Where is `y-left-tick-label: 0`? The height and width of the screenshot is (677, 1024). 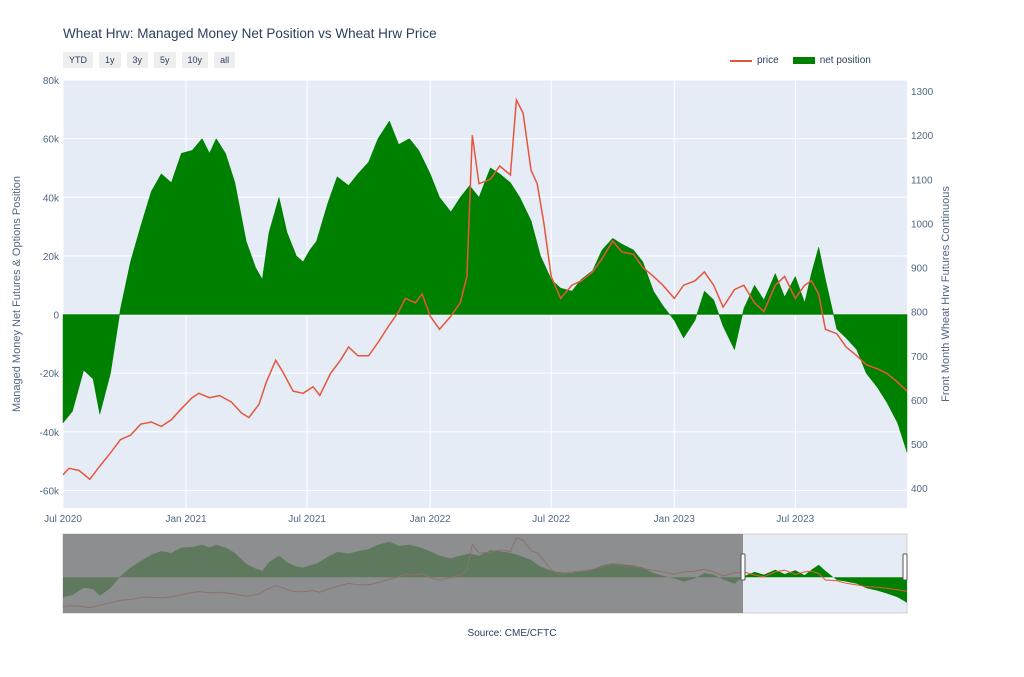
y-left-tick-label: 0 is located at coordinates (56, 316).